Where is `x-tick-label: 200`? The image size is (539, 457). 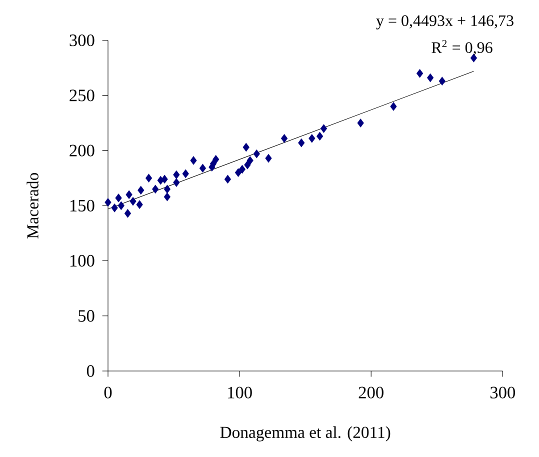 x-tick-label: 200 is located at coordinates (371, 392).